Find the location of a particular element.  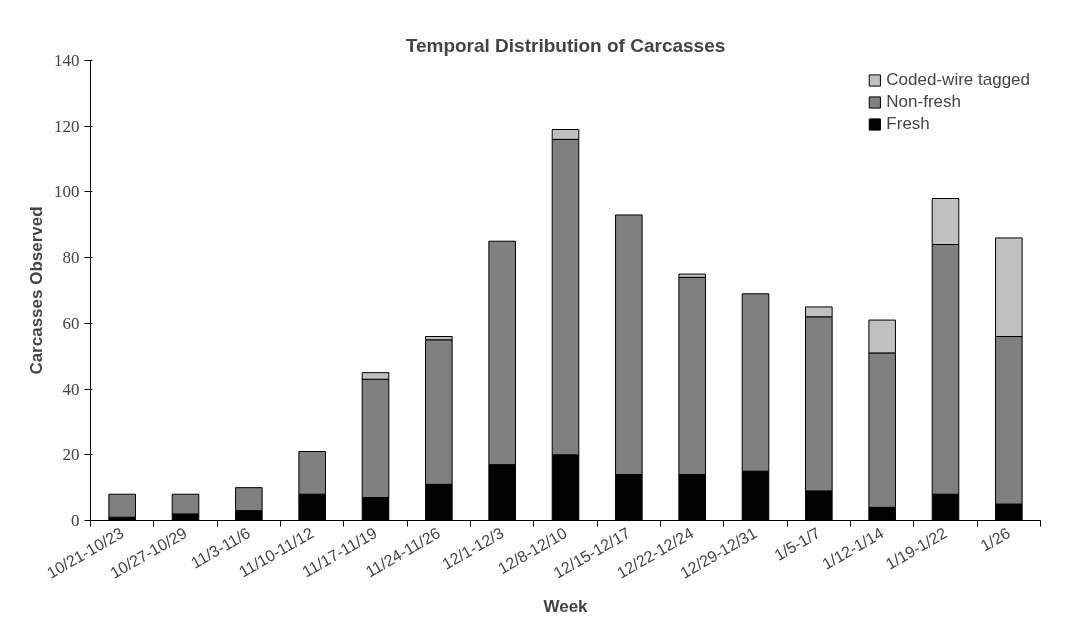

chart-title: Temporal Distribution of Carcasses is located at coordinates (565, 45).